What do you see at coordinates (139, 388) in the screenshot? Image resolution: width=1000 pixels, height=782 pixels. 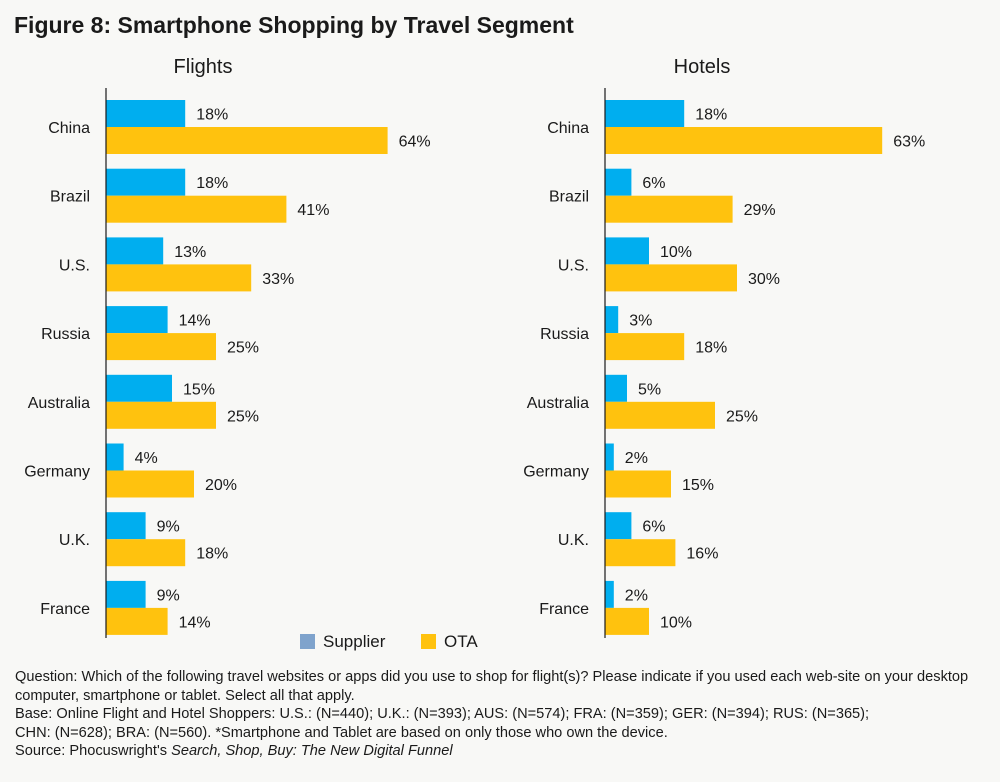 I see `flights-supplier-bar-australia` at bounding box center [139, 388].